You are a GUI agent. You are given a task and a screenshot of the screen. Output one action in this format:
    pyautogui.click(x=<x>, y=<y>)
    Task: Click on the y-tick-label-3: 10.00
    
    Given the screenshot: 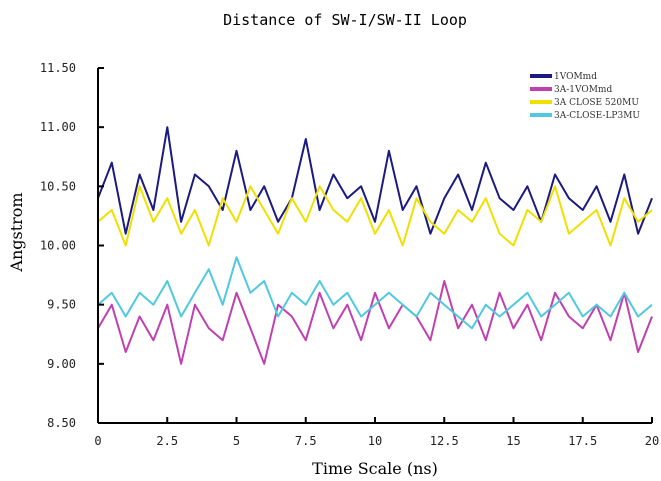 What is the action you would take?
    pyautogui.click(x=58, y=246)
    